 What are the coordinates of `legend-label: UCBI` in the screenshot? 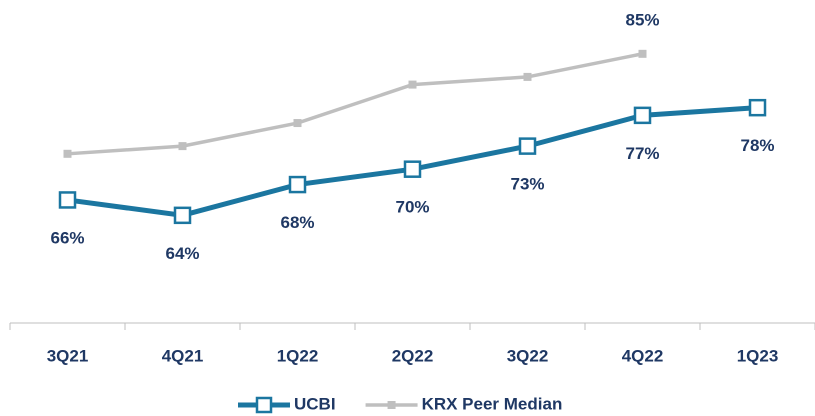 It's located at (315, 403).